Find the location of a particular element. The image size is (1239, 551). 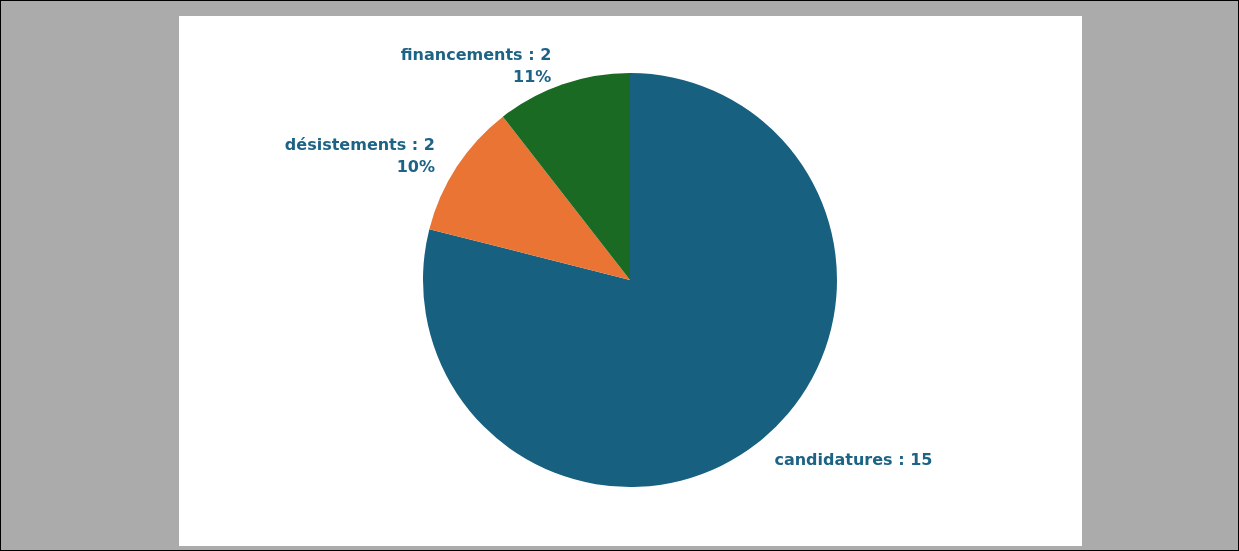

slice-label: financements : 2 11% is located at coordinates (476, 65).